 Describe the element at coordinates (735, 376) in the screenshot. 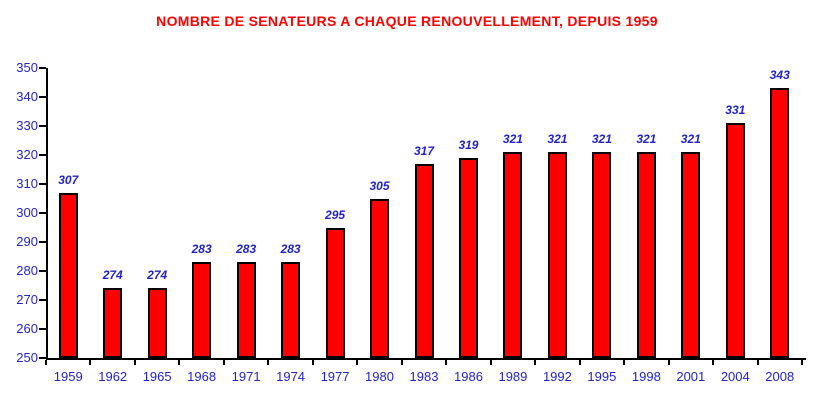

I see `x-axis-category-label: 2004` at that location.